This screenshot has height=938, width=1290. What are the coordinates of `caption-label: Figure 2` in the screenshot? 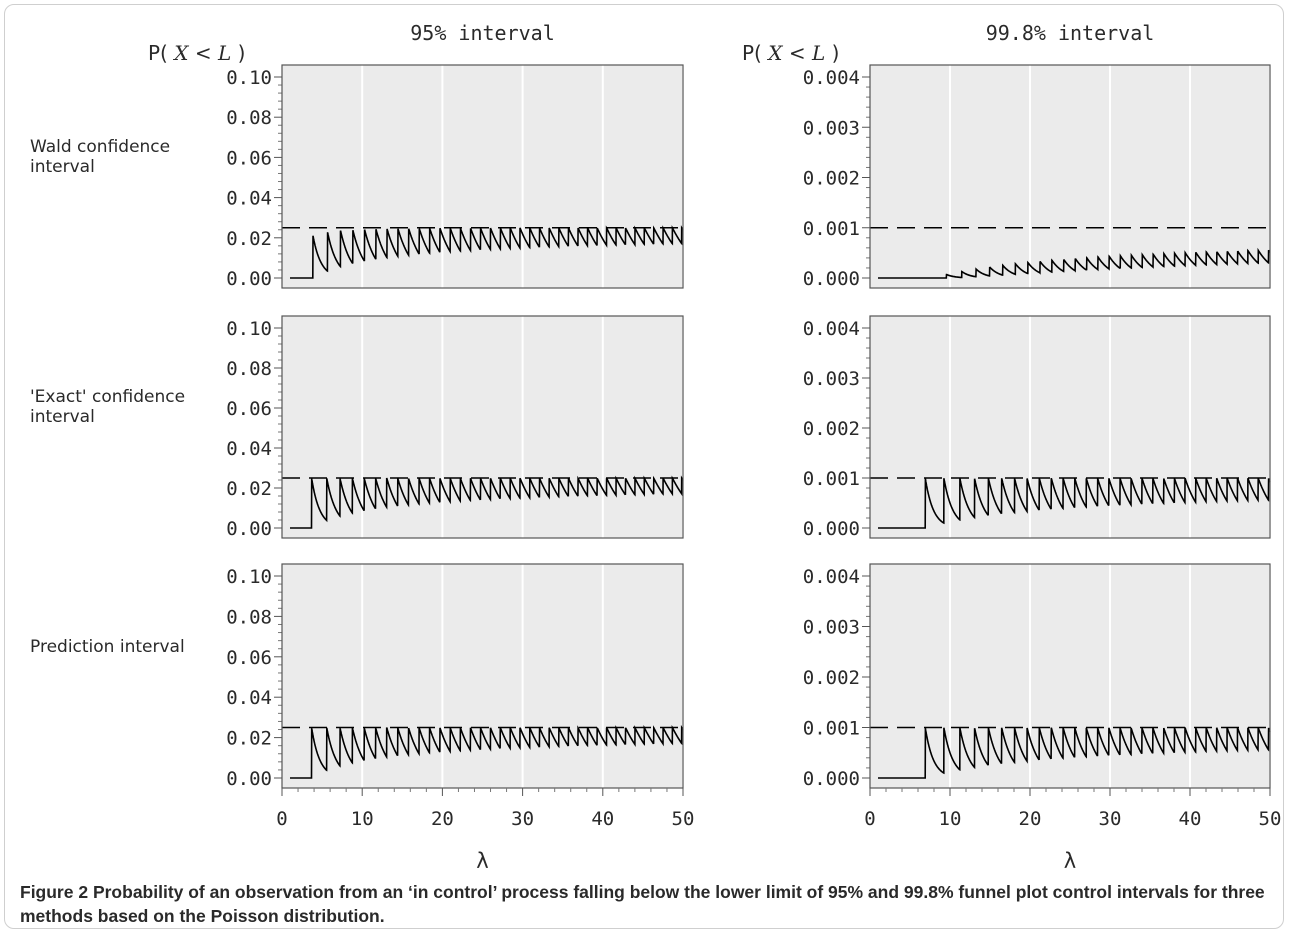 It's located at (54, 892).